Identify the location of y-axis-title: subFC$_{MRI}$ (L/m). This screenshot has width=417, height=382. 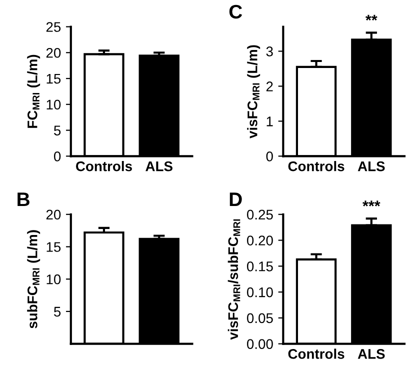
(33, 279).